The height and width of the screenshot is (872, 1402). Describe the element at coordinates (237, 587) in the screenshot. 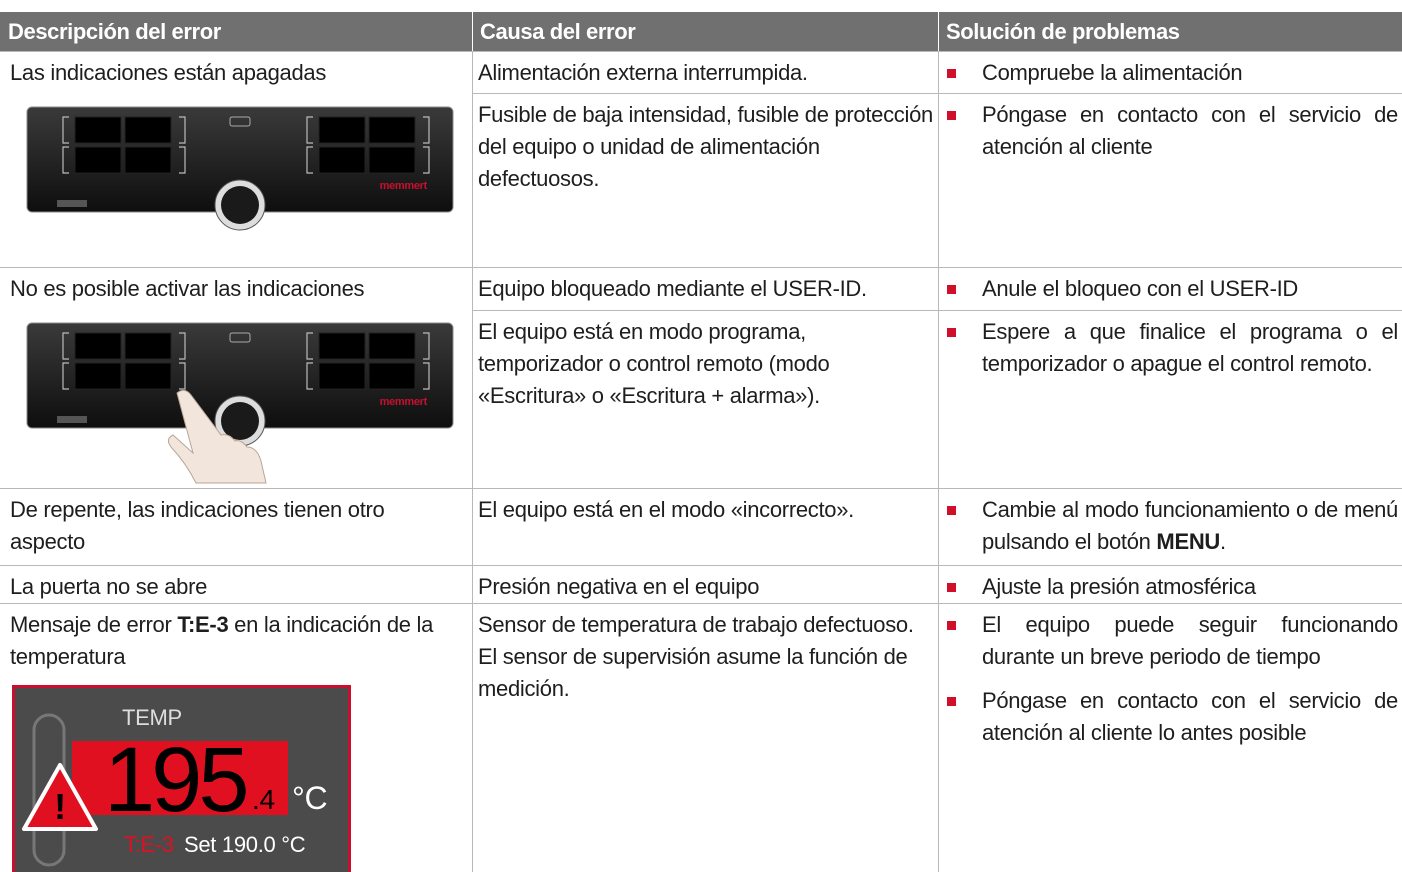

I see `description-text: La puerta no se abre` at that location.